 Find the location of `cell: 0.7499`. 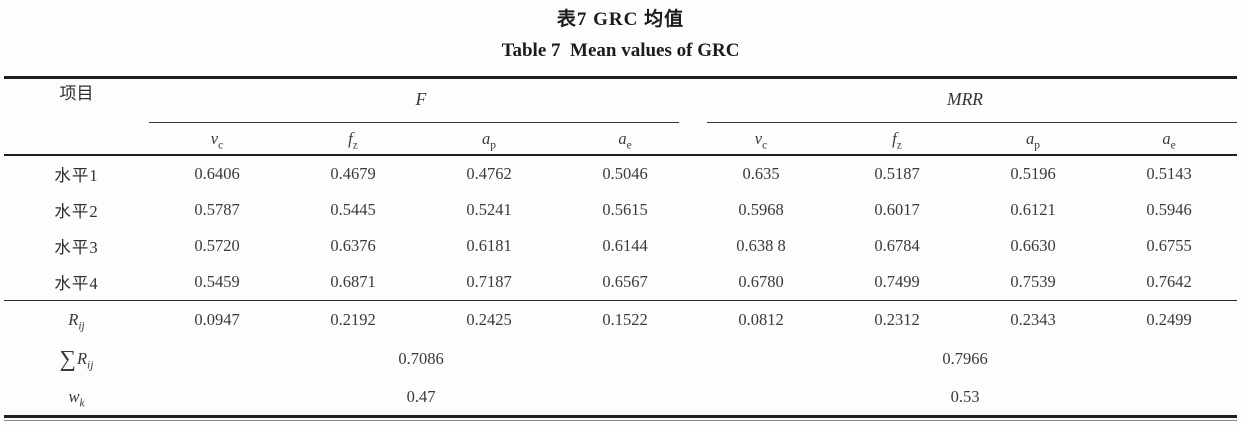

cell: 0.7499 is located at coordinates (897, 282).